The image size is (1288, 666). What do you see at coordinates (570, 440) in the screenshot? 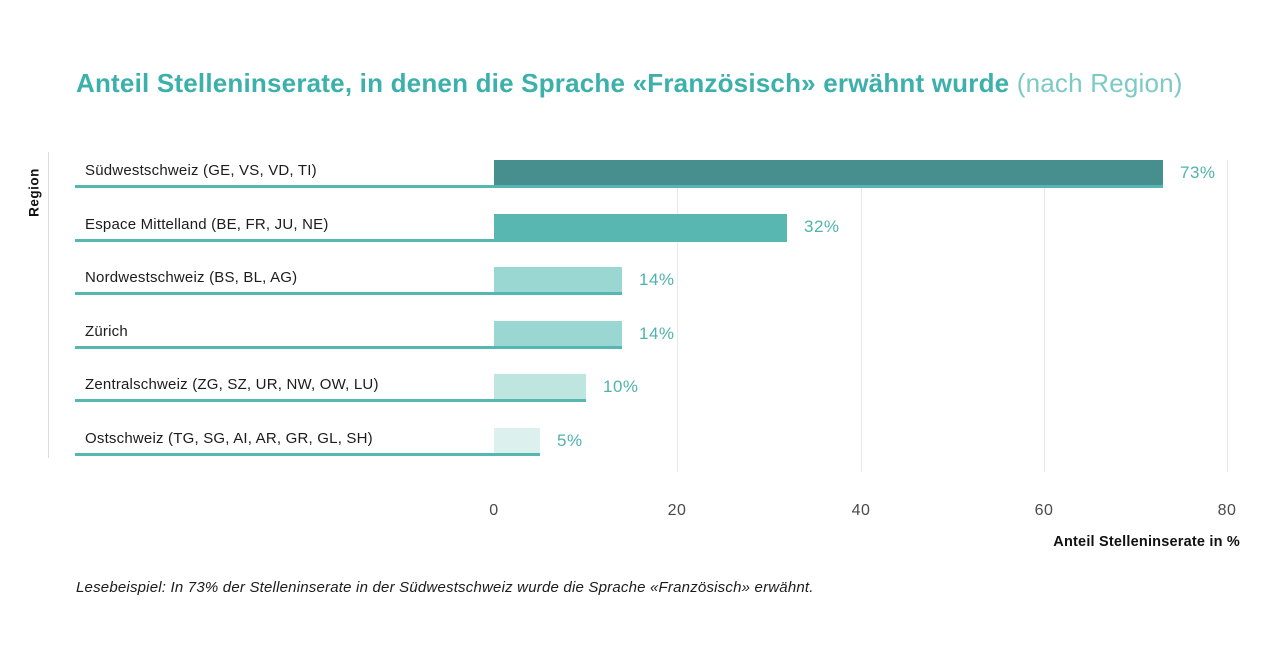
I see `bar-value: 5%` at bounding box center [570, 440].